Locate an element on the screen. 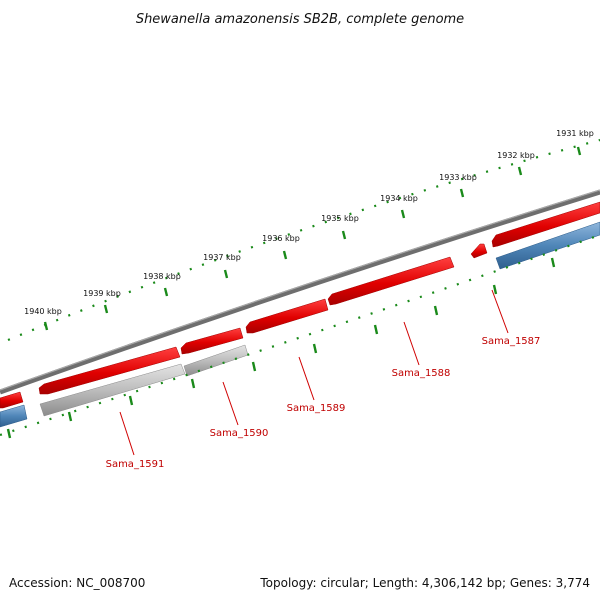  gene-label-sama-1589: Sama_1589 is located at coordinates (316, 408).